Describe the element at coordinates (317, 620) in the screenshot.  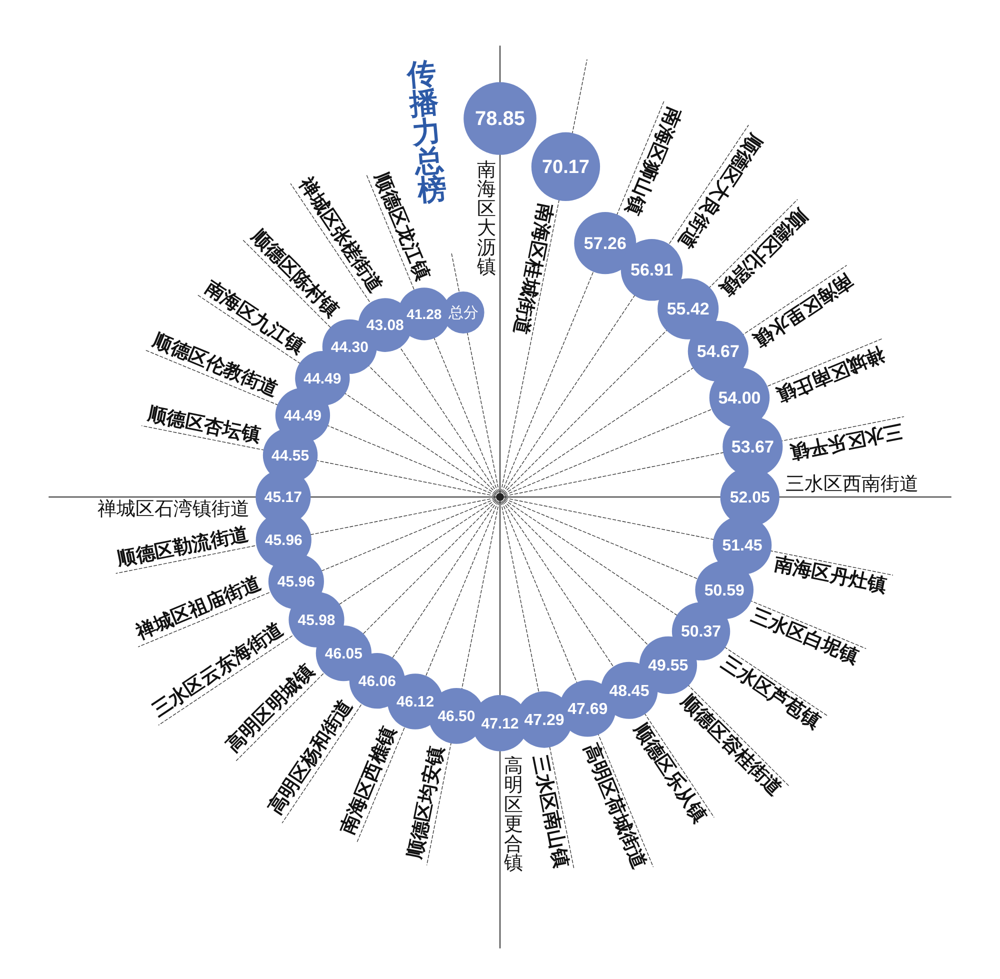
I see `data-label: 45.98` at that location.